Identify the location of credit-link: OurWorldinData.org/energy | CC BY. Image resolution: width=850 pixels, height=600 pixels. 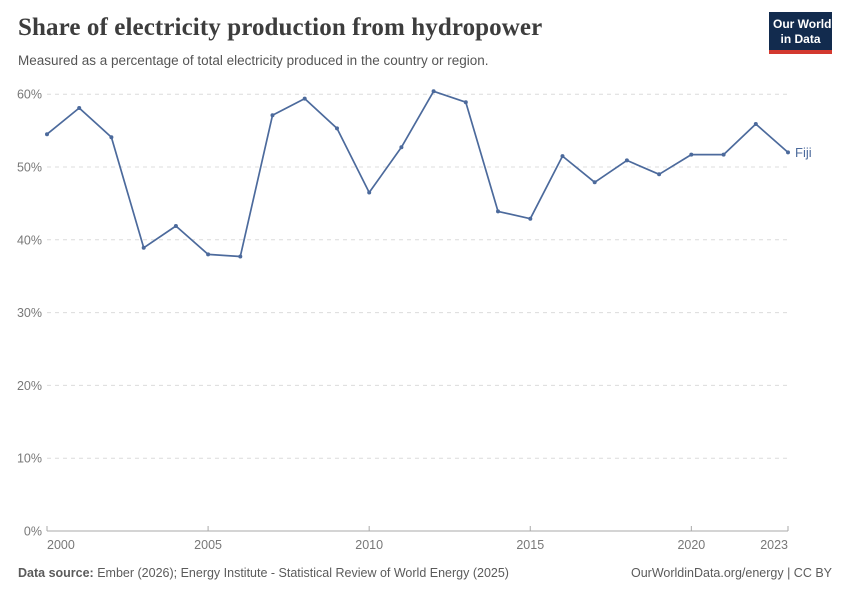
(731, 573).